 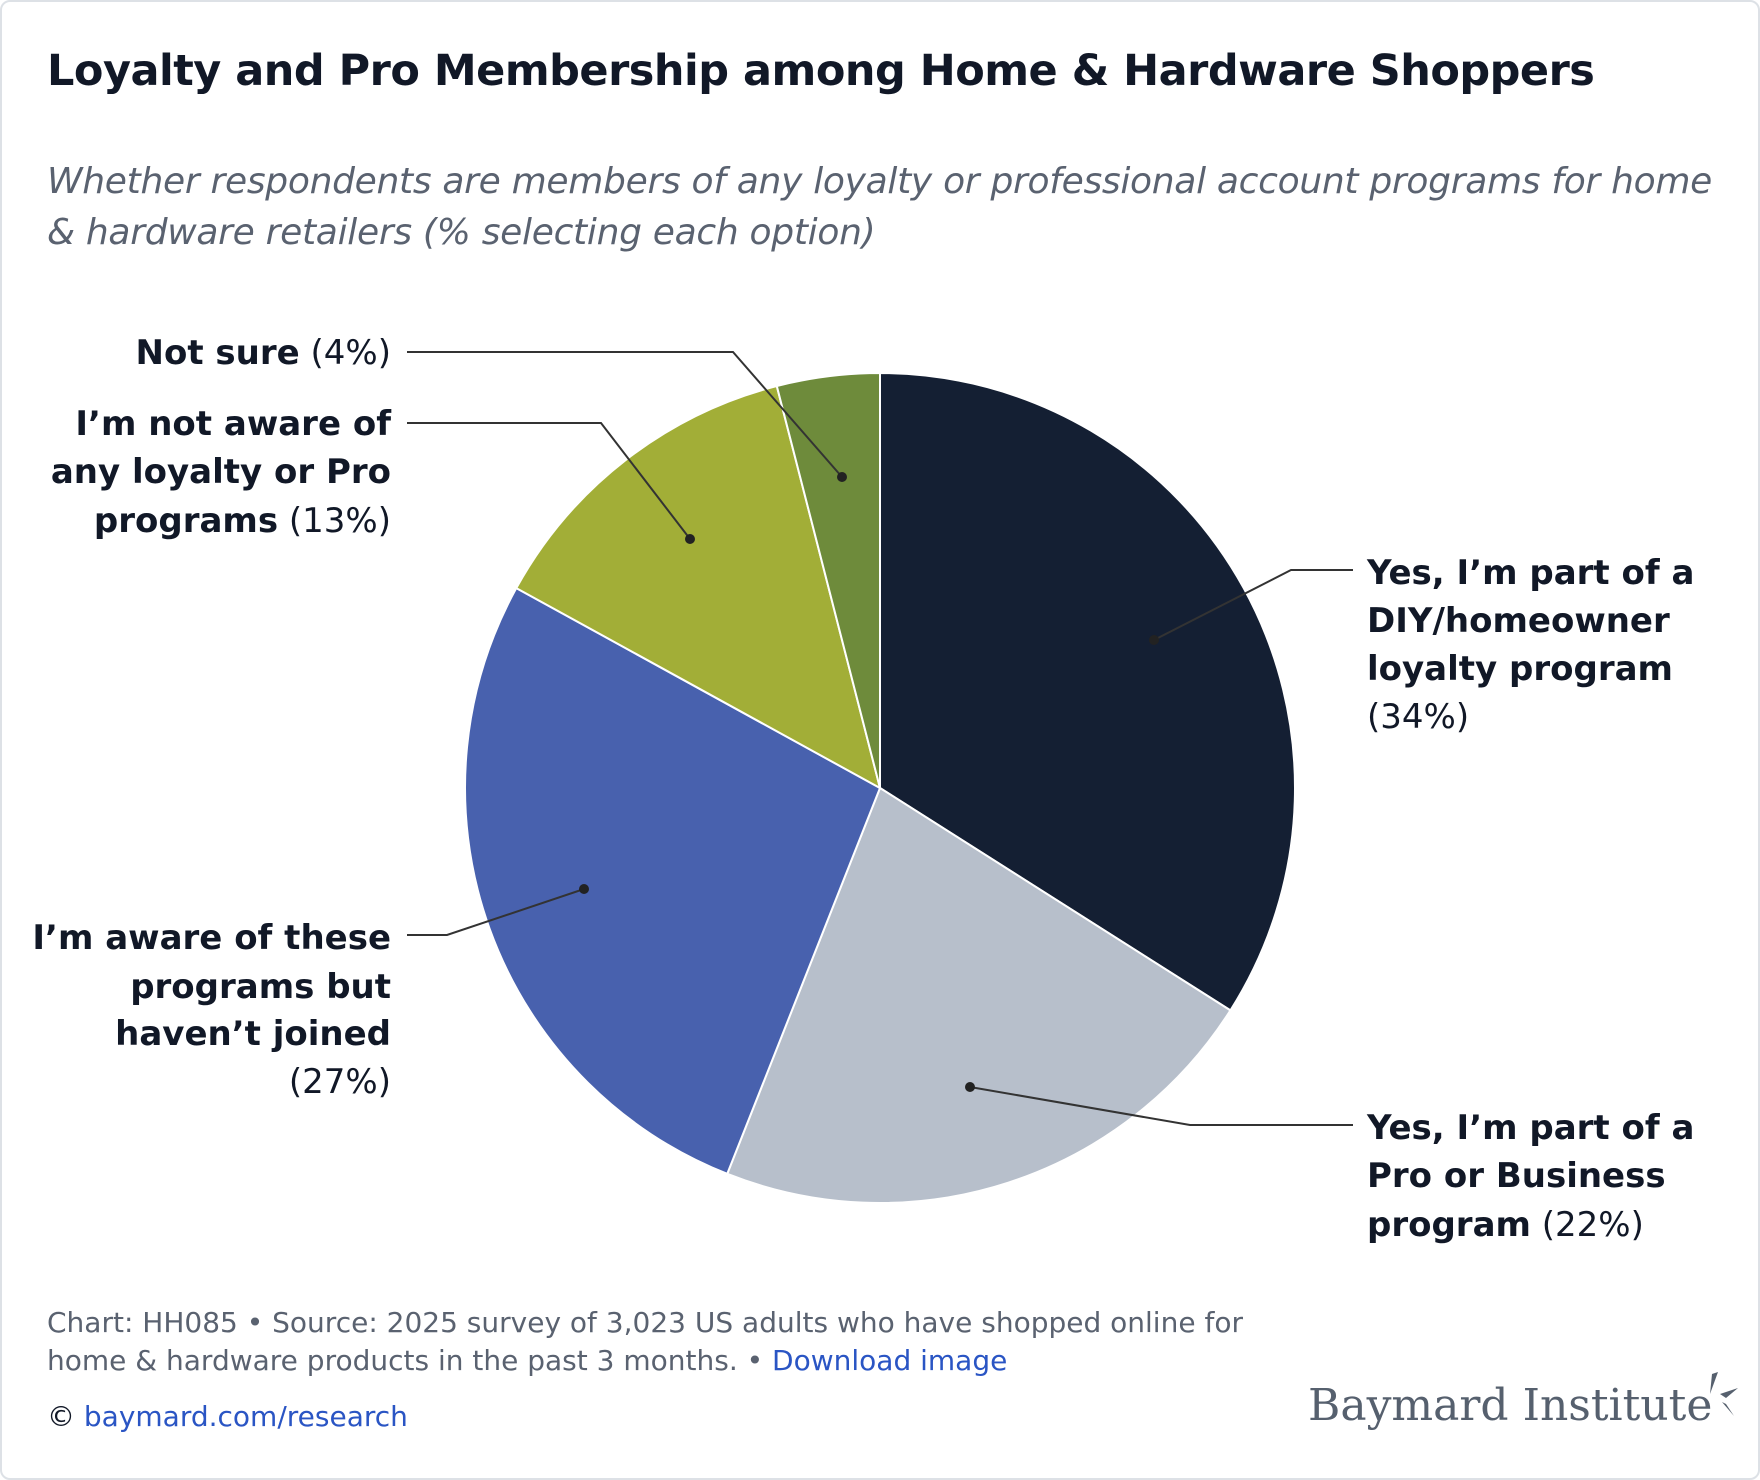 I want to click on slice-label-name: DIY/homeowner, so click(x=1518, y=621).